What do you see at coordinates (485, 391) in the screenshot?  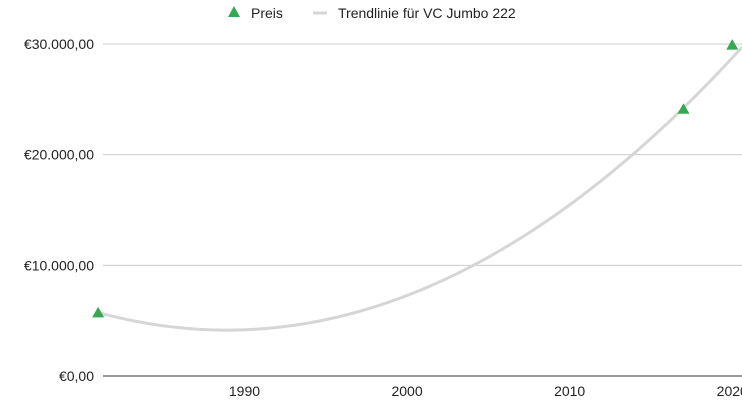 I see `x-axis-tick-labels: 1990 2000 2010 2020` at bounding box center [485, 391].